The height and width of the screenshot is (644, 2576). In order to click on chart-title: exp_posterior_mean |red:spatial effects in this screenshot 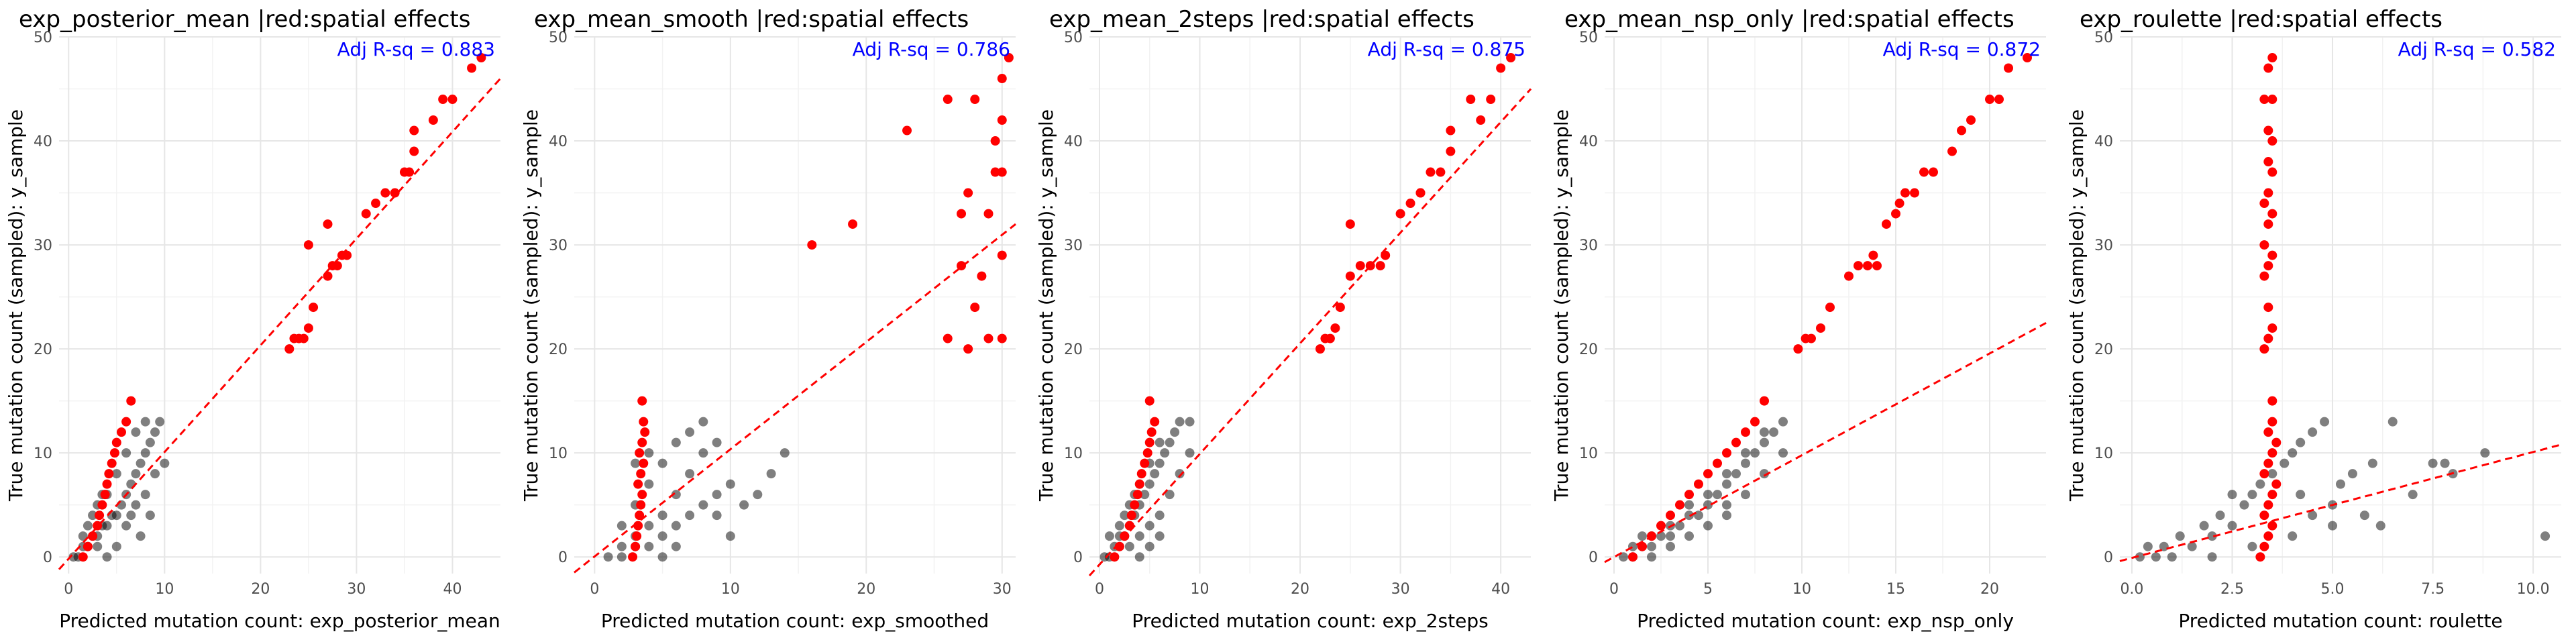, I will do `click(244, 19)`.